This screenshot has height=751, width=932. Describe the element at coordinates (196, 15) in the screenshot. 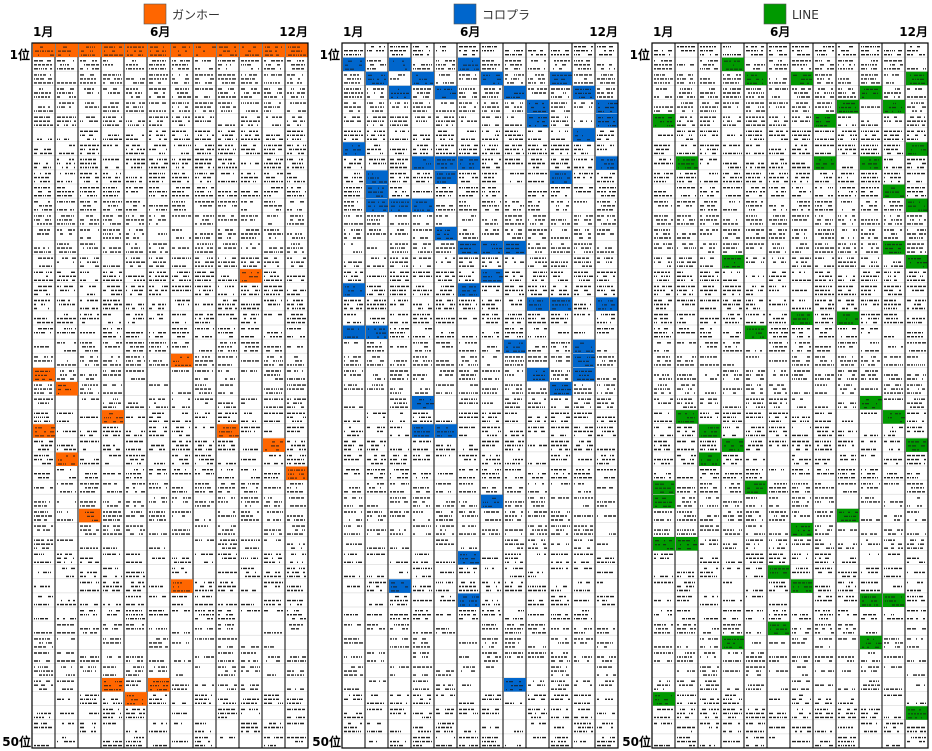

I see `legend-label: ガンホー` at that location.